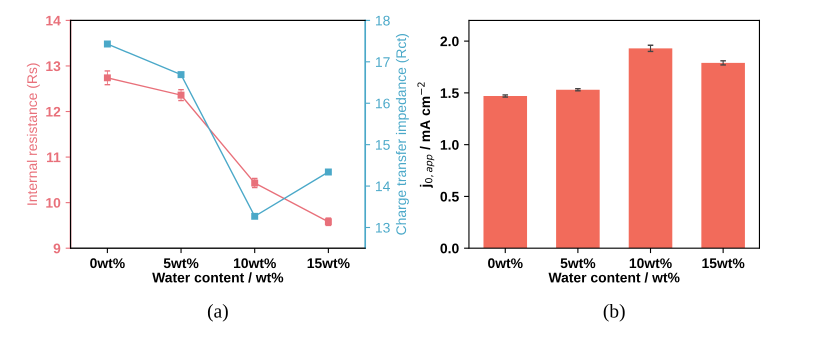 The height and width of the screenshot is (340, 830). Describe the element at coordinates (383, 187) in the screenshot. I see `y2-tick-label: 14` at that location.